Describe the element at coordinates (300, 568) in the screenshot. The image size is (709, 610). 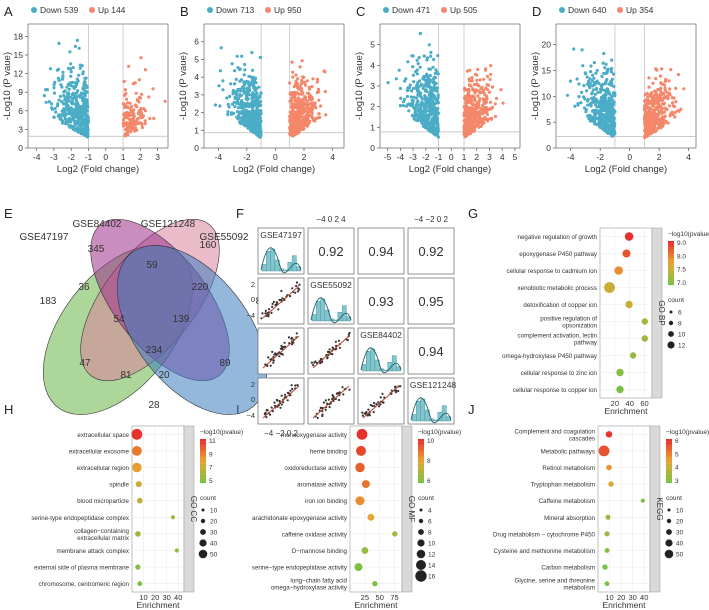
I see `term-label: serine−type endopeptidase activity` at that location.